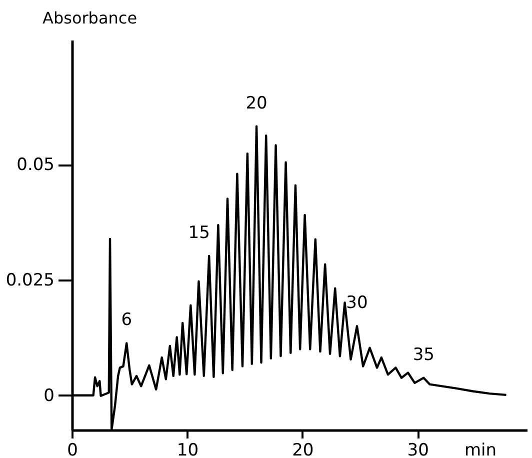  Describe the element at coordinates (35, 165) in the screenshot. I see `y-tick-label: 0.05` at that location.